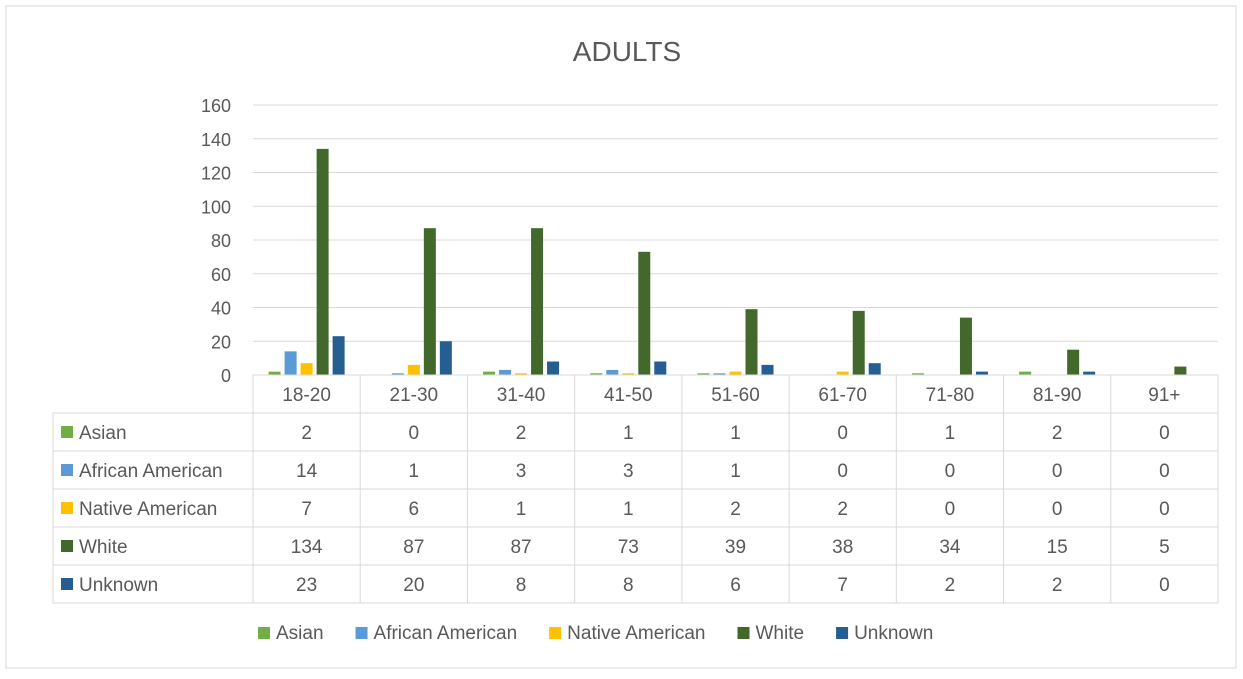  I want to click on y-axis-ticks: 0 20 40 60 80 100 120 140 160, so click(216, 241).